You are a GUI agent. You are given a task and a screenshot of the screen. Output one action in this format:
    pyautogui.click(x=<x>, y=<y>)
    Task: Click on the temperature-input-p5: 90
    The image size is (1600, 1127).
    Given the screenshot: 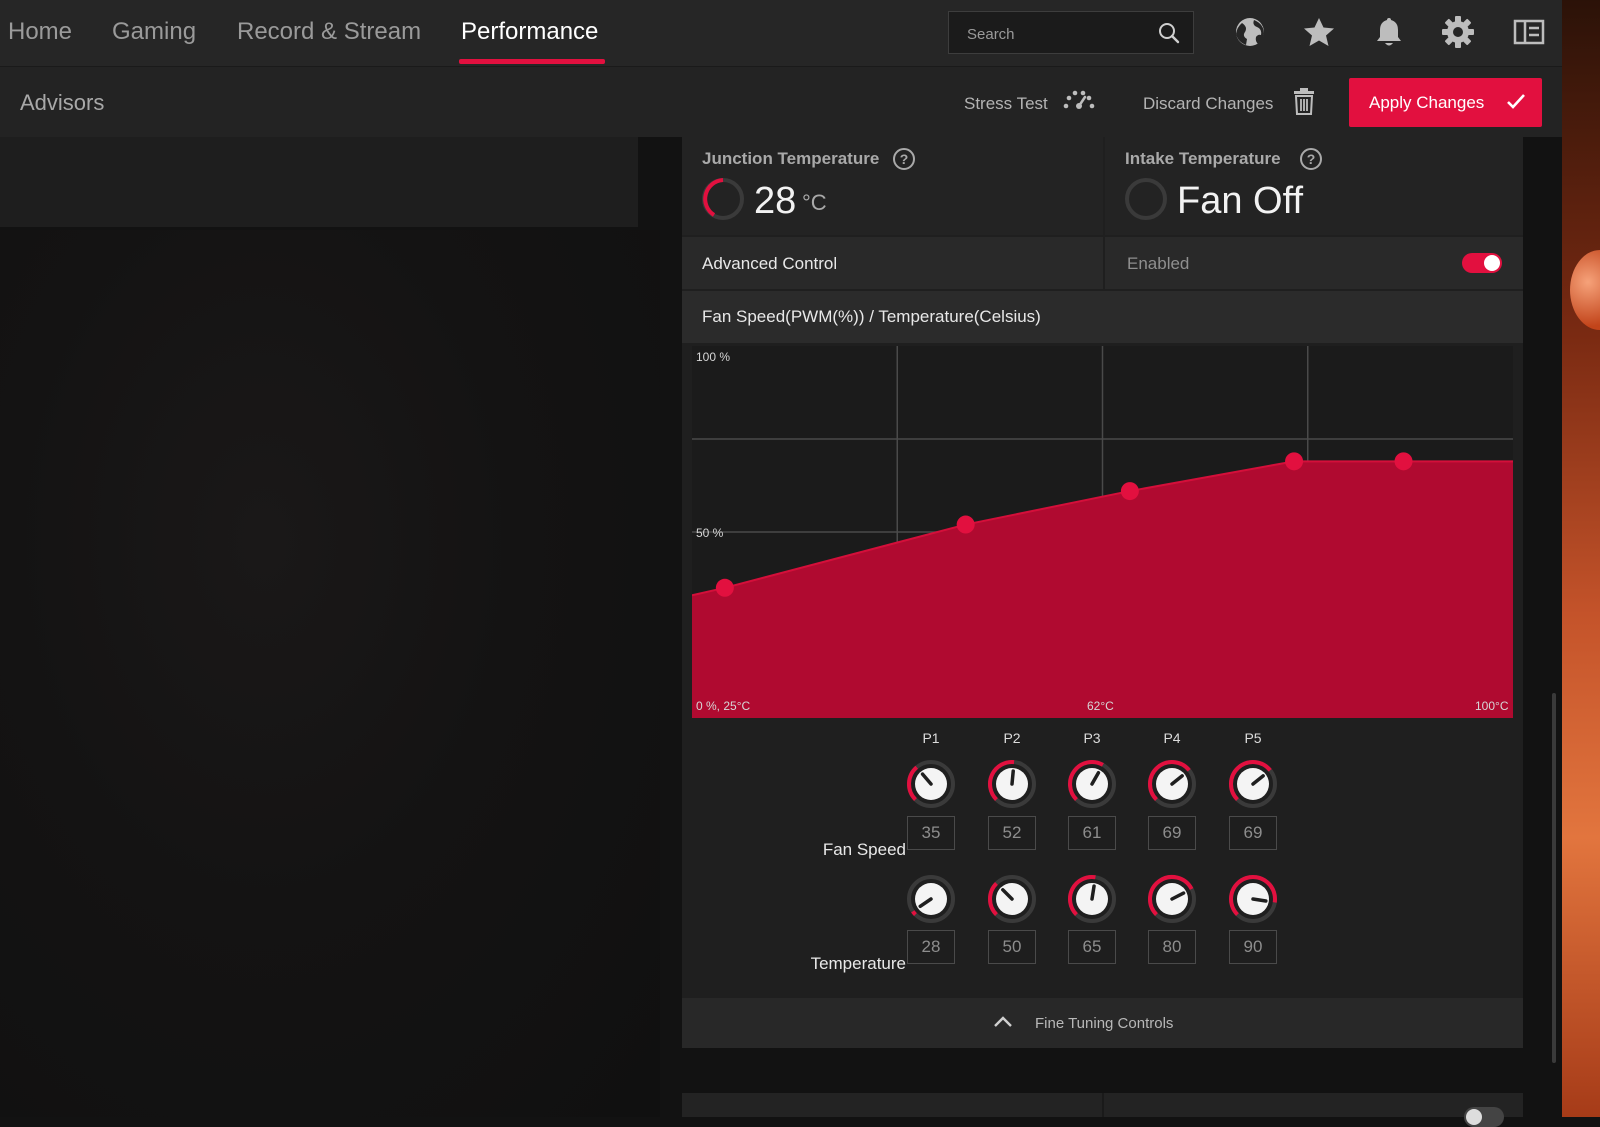 What is the action you would take?
    pyautogui.click(x=1253, y=947)
    